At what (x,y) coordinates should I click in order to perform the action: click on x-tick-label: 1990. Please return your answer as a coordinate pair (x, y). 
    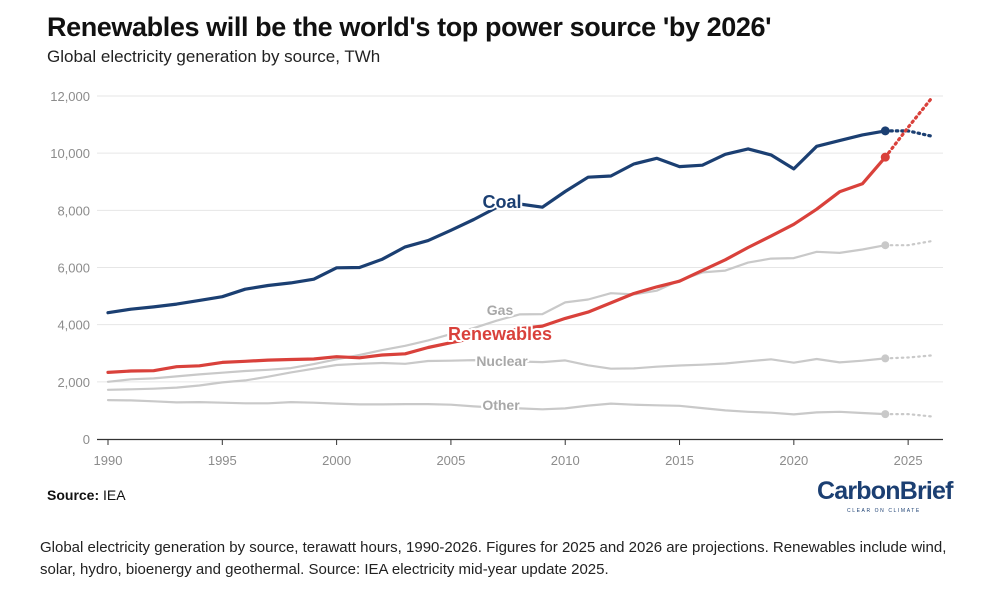
    Looking at the image, I should click on (108, 460).